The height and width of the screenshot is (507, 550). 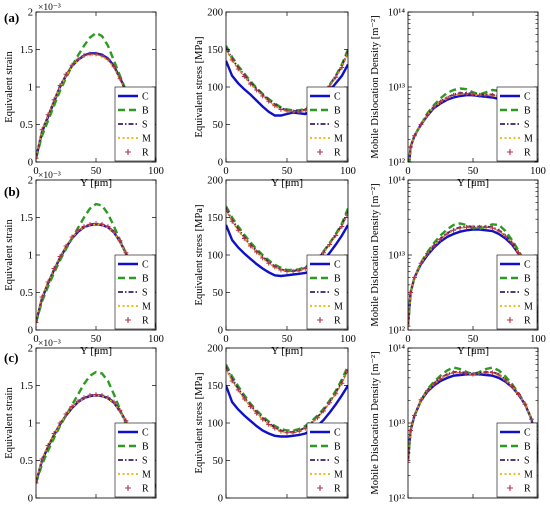 I want to click on y-tick-label: 150, so click(x=215, y=50).